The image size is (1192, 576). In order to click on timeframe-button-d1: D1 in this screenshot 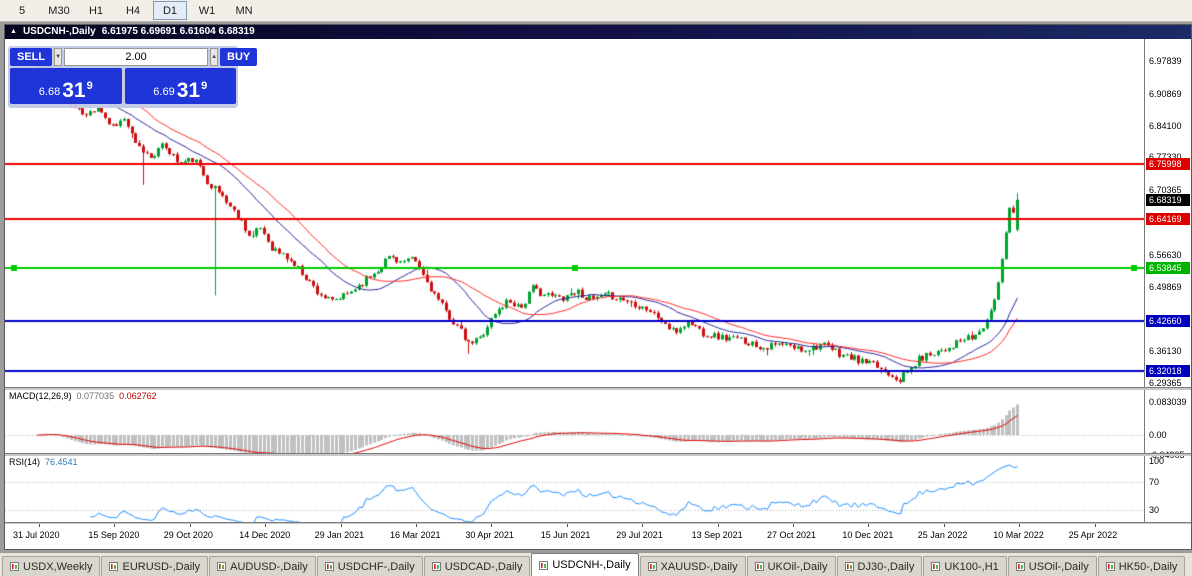, I will do `click(170, 10)`.